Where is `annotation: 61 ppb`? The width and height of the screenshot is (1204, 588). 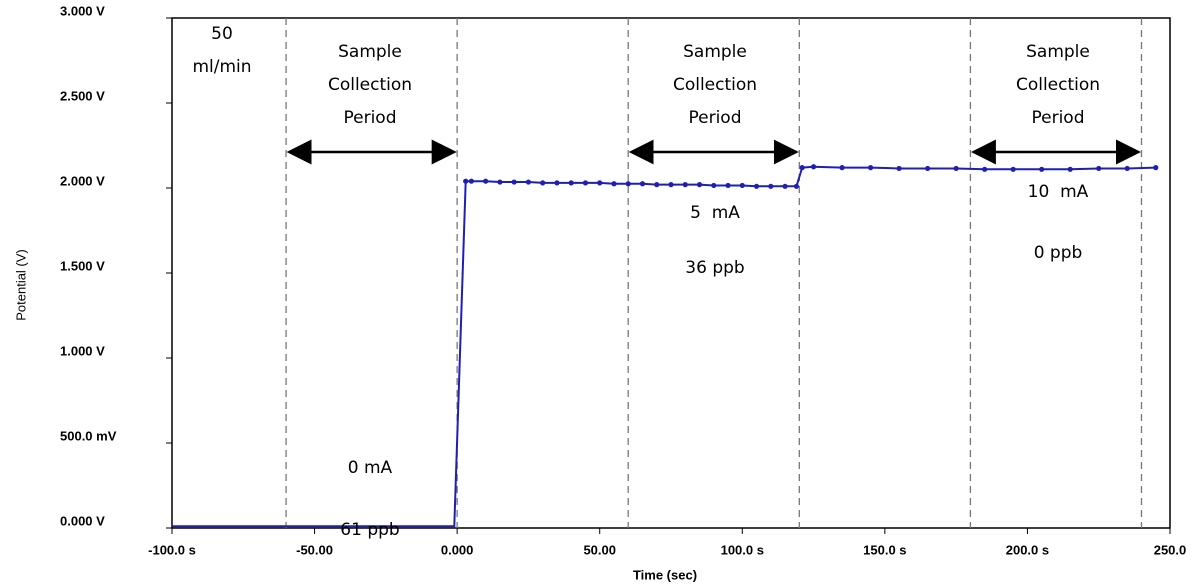
annotation: 61 ppb is located at coordinates (369, 530).